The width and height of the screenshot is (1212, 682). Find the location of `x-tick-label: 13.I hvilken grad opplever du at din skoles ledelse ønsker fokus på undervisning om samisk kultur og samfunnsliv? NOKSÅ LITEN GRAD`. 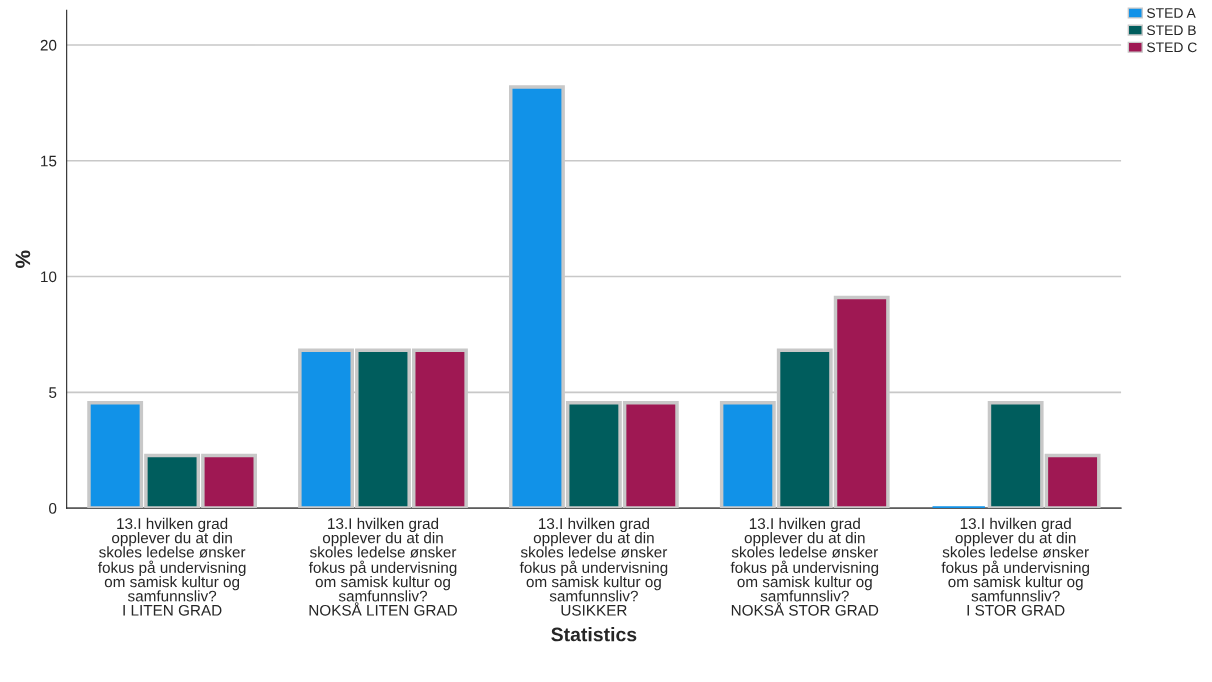

x-tick-label: 13.I hvilken grad opplever du at din skoles ledelse ønsker fokus på undervisning om samisk kultur og samfunnsliv? NOKSÅ LITEN GRAD is located at coordinates (382, 566).